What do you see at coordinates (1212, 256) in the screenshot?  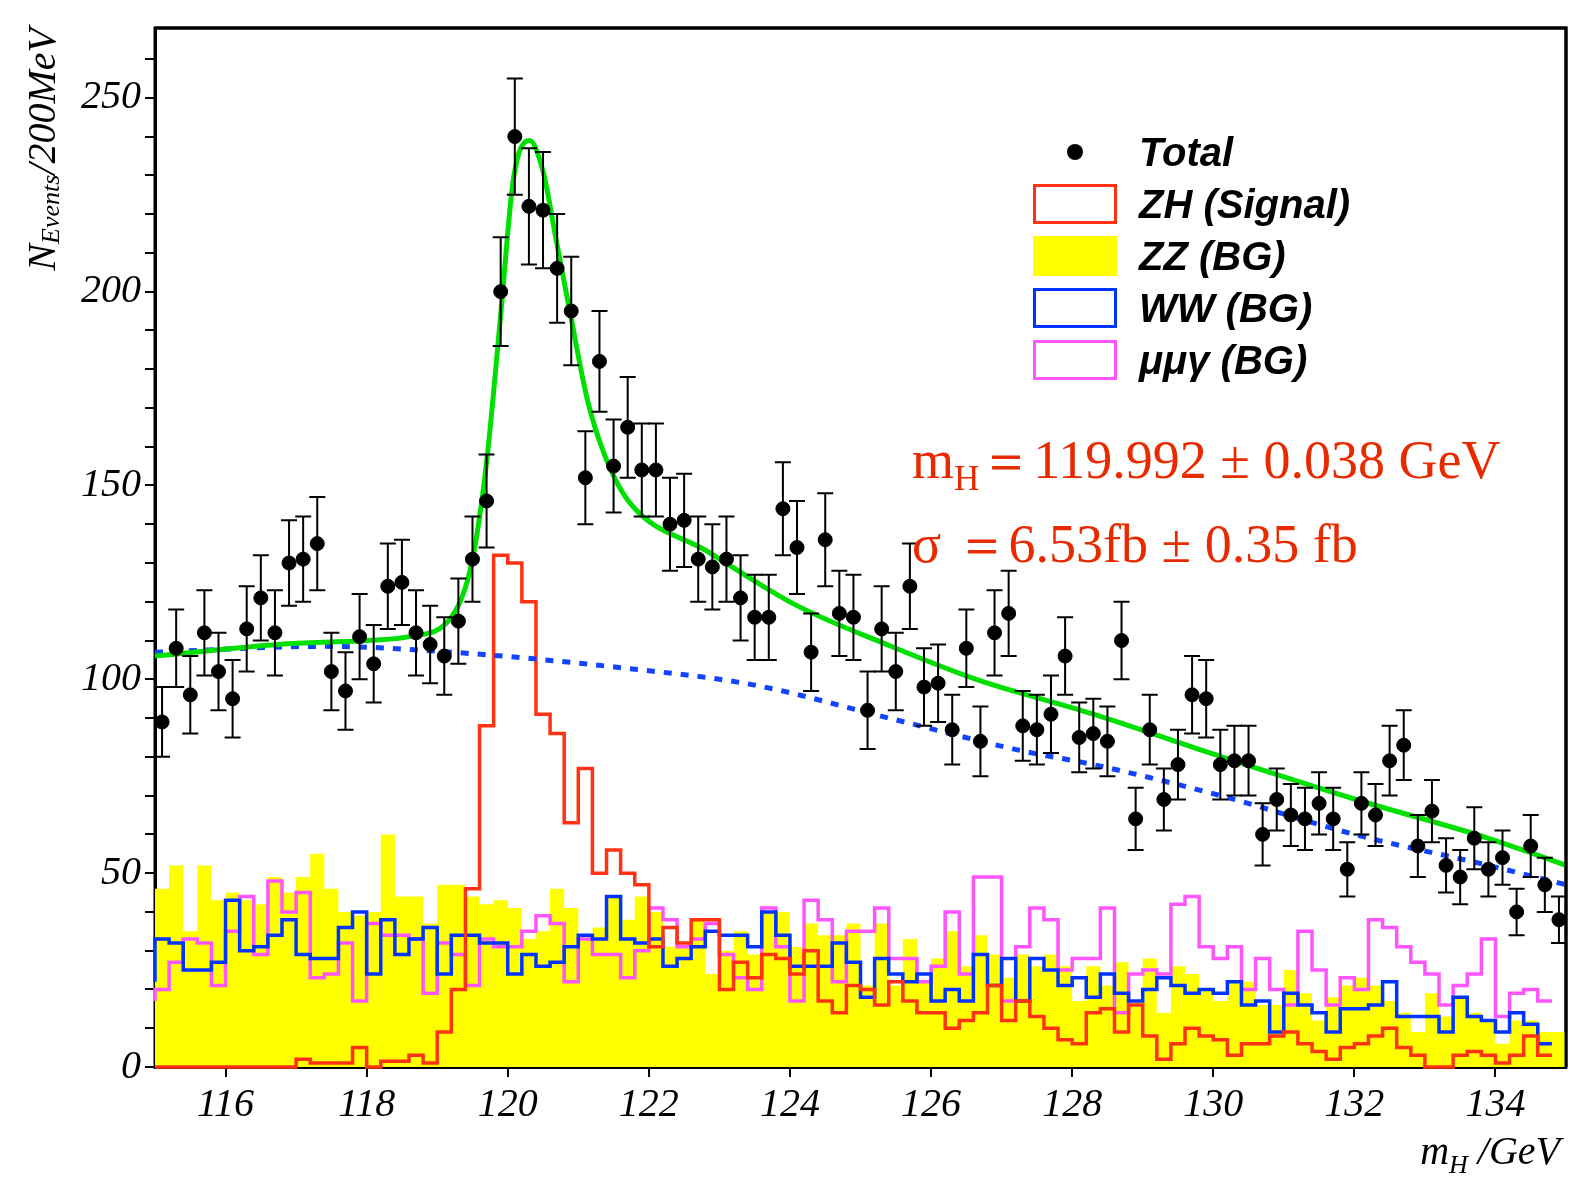 I see `legend-label: ZZ (BG)` at bounding box center [1212, 256].